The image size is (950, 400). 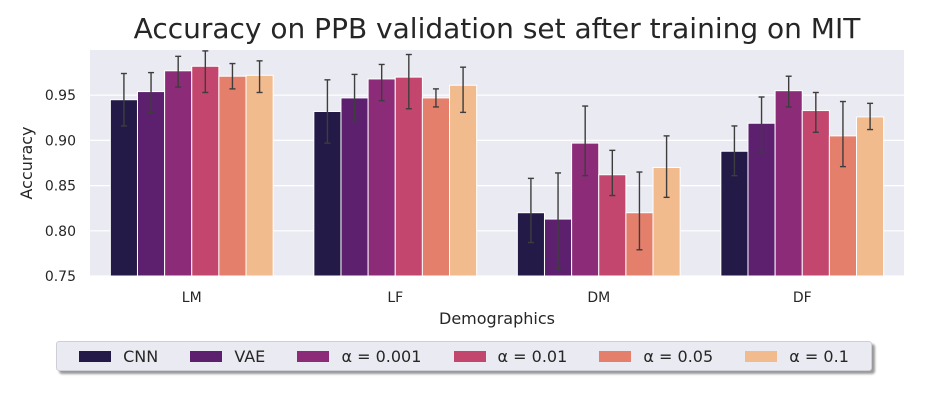 What do you see at coordinates (227, 356) in the screenshot?
I see `legend-item-vae: VAE` at bounding box center [227, 356].